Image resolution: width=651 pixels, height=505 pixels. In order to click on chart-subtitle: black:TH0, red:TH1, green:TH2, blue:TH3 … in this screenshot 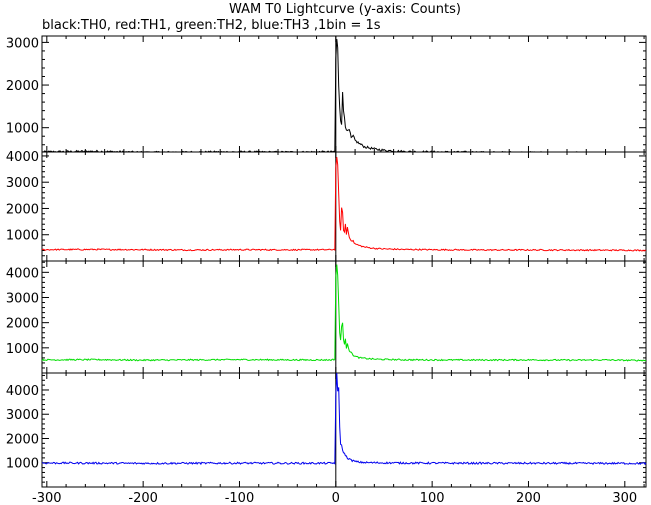, I will do `click(211, 25)`.